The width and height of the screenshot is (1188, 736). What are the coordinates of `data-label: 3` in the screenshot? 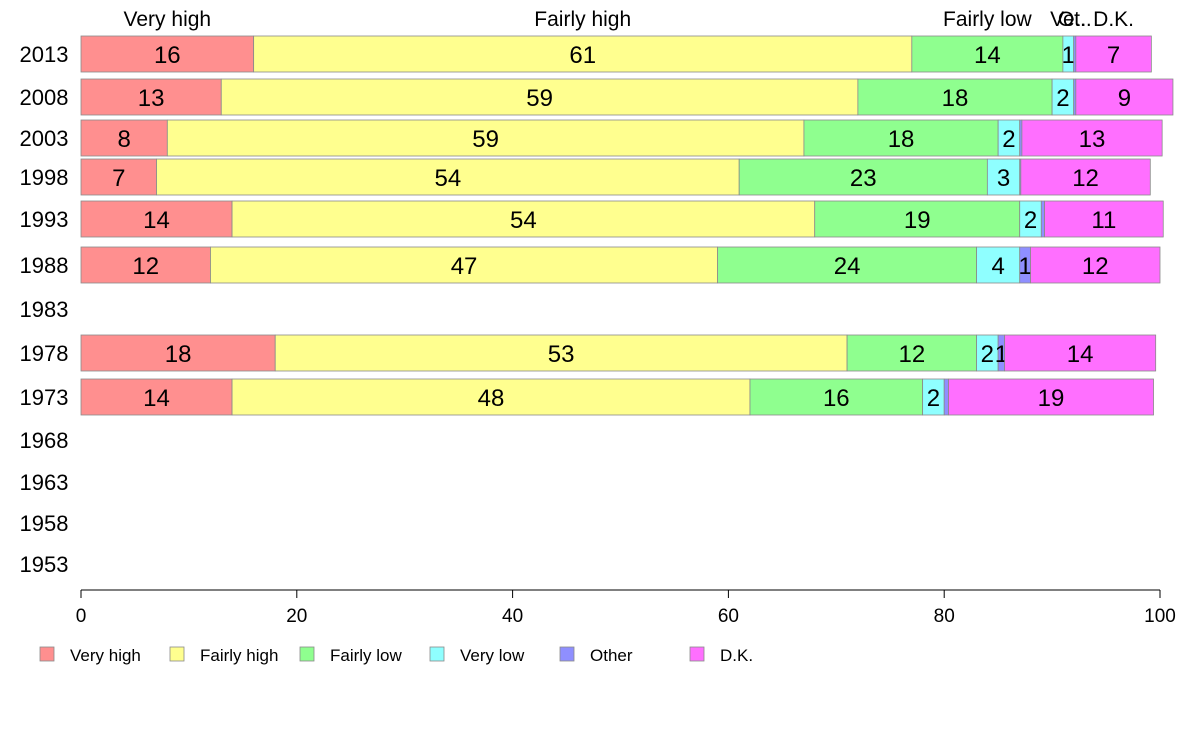 It's located at (1003, 178).